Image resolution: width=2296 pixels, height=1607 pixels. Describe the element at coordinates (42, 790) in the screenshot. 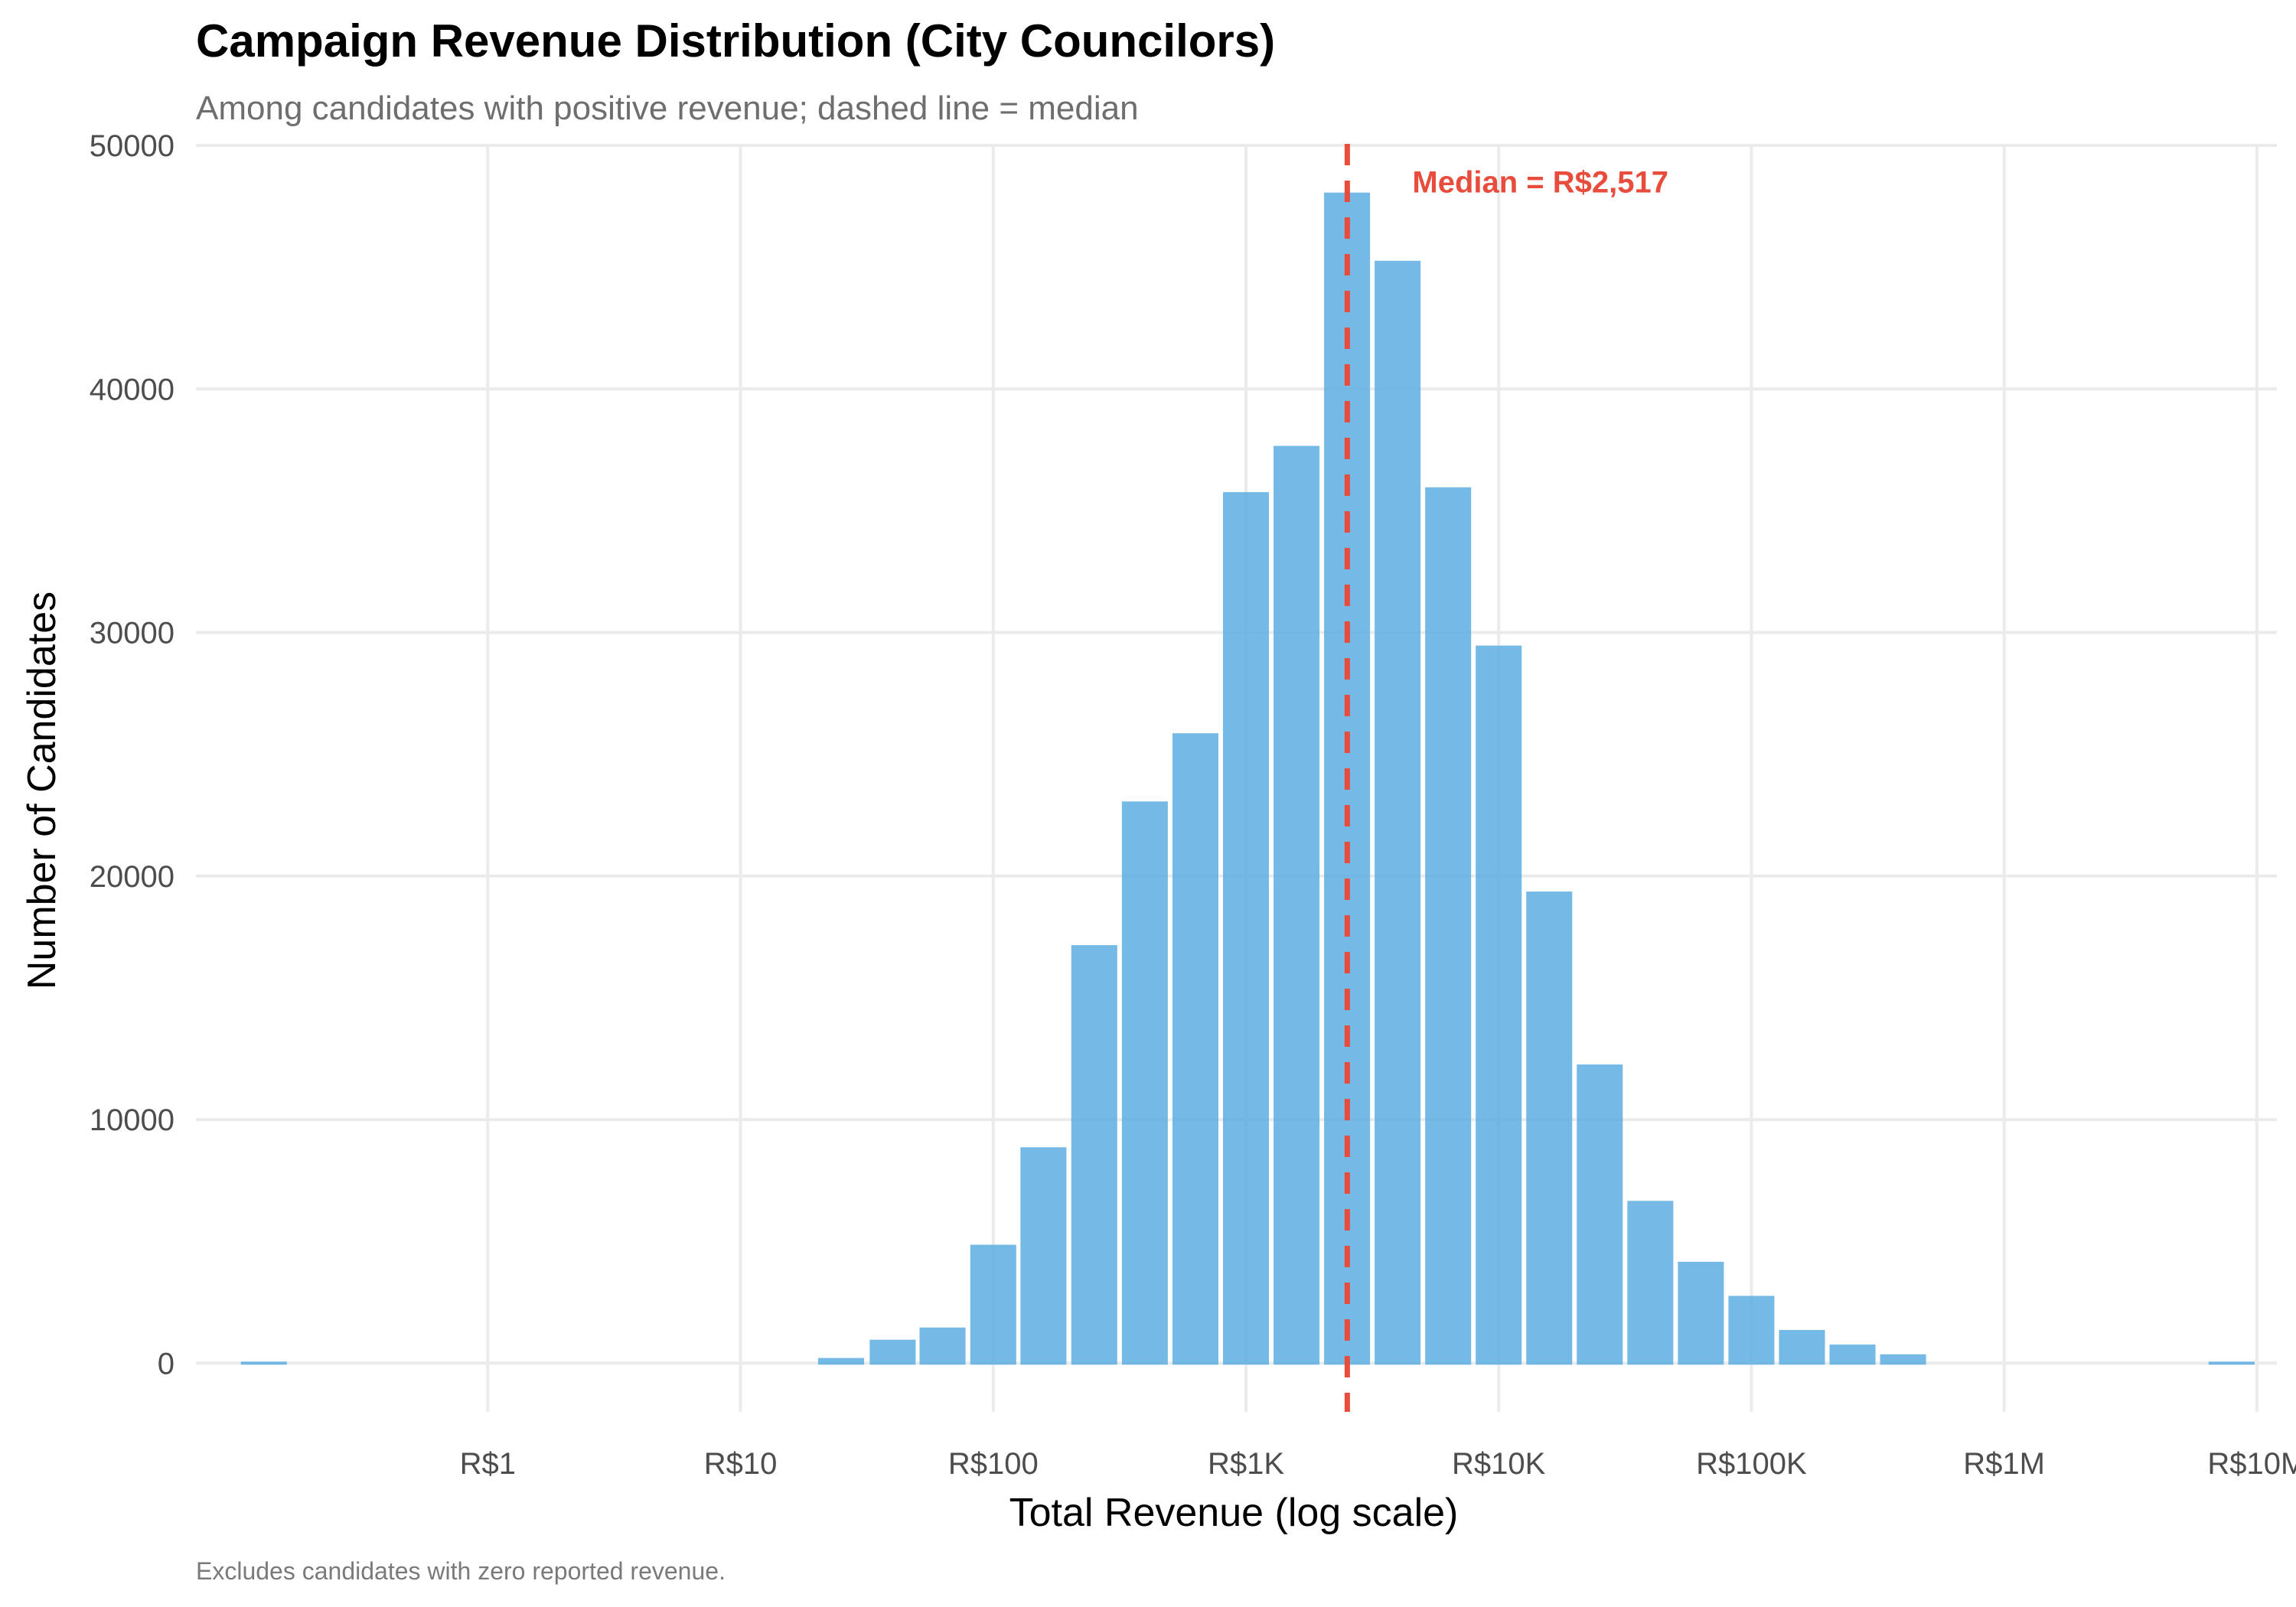

I see `y-axis-title: Number of Candidates` at that location.